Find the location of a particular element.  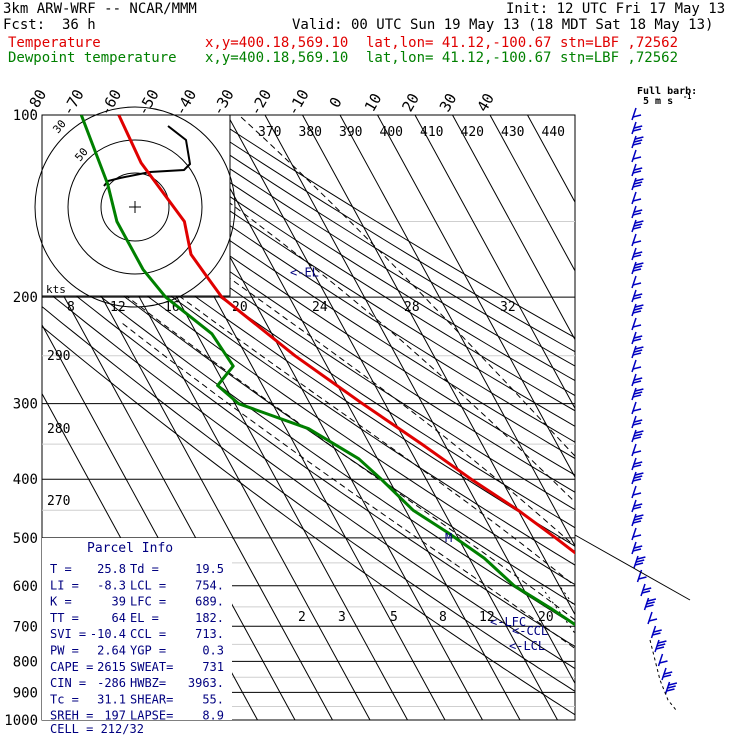

parcel-key-1: LI = is located at coordinates (64, 585).